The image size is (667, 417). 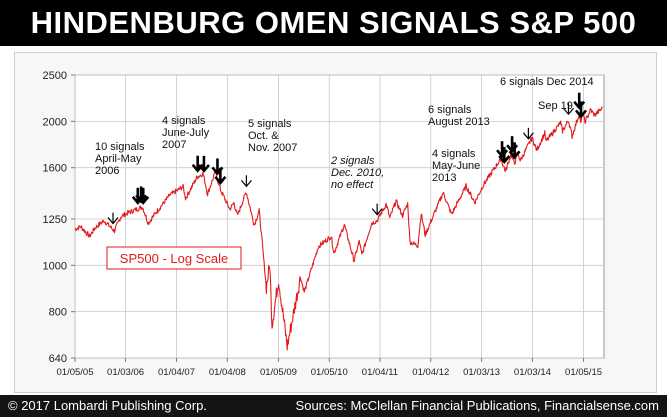 What do you see at coordinates (272, 148) in the screenshot?
I see `annotation-text: Nov. 2007` at bounding box center [272, 148].